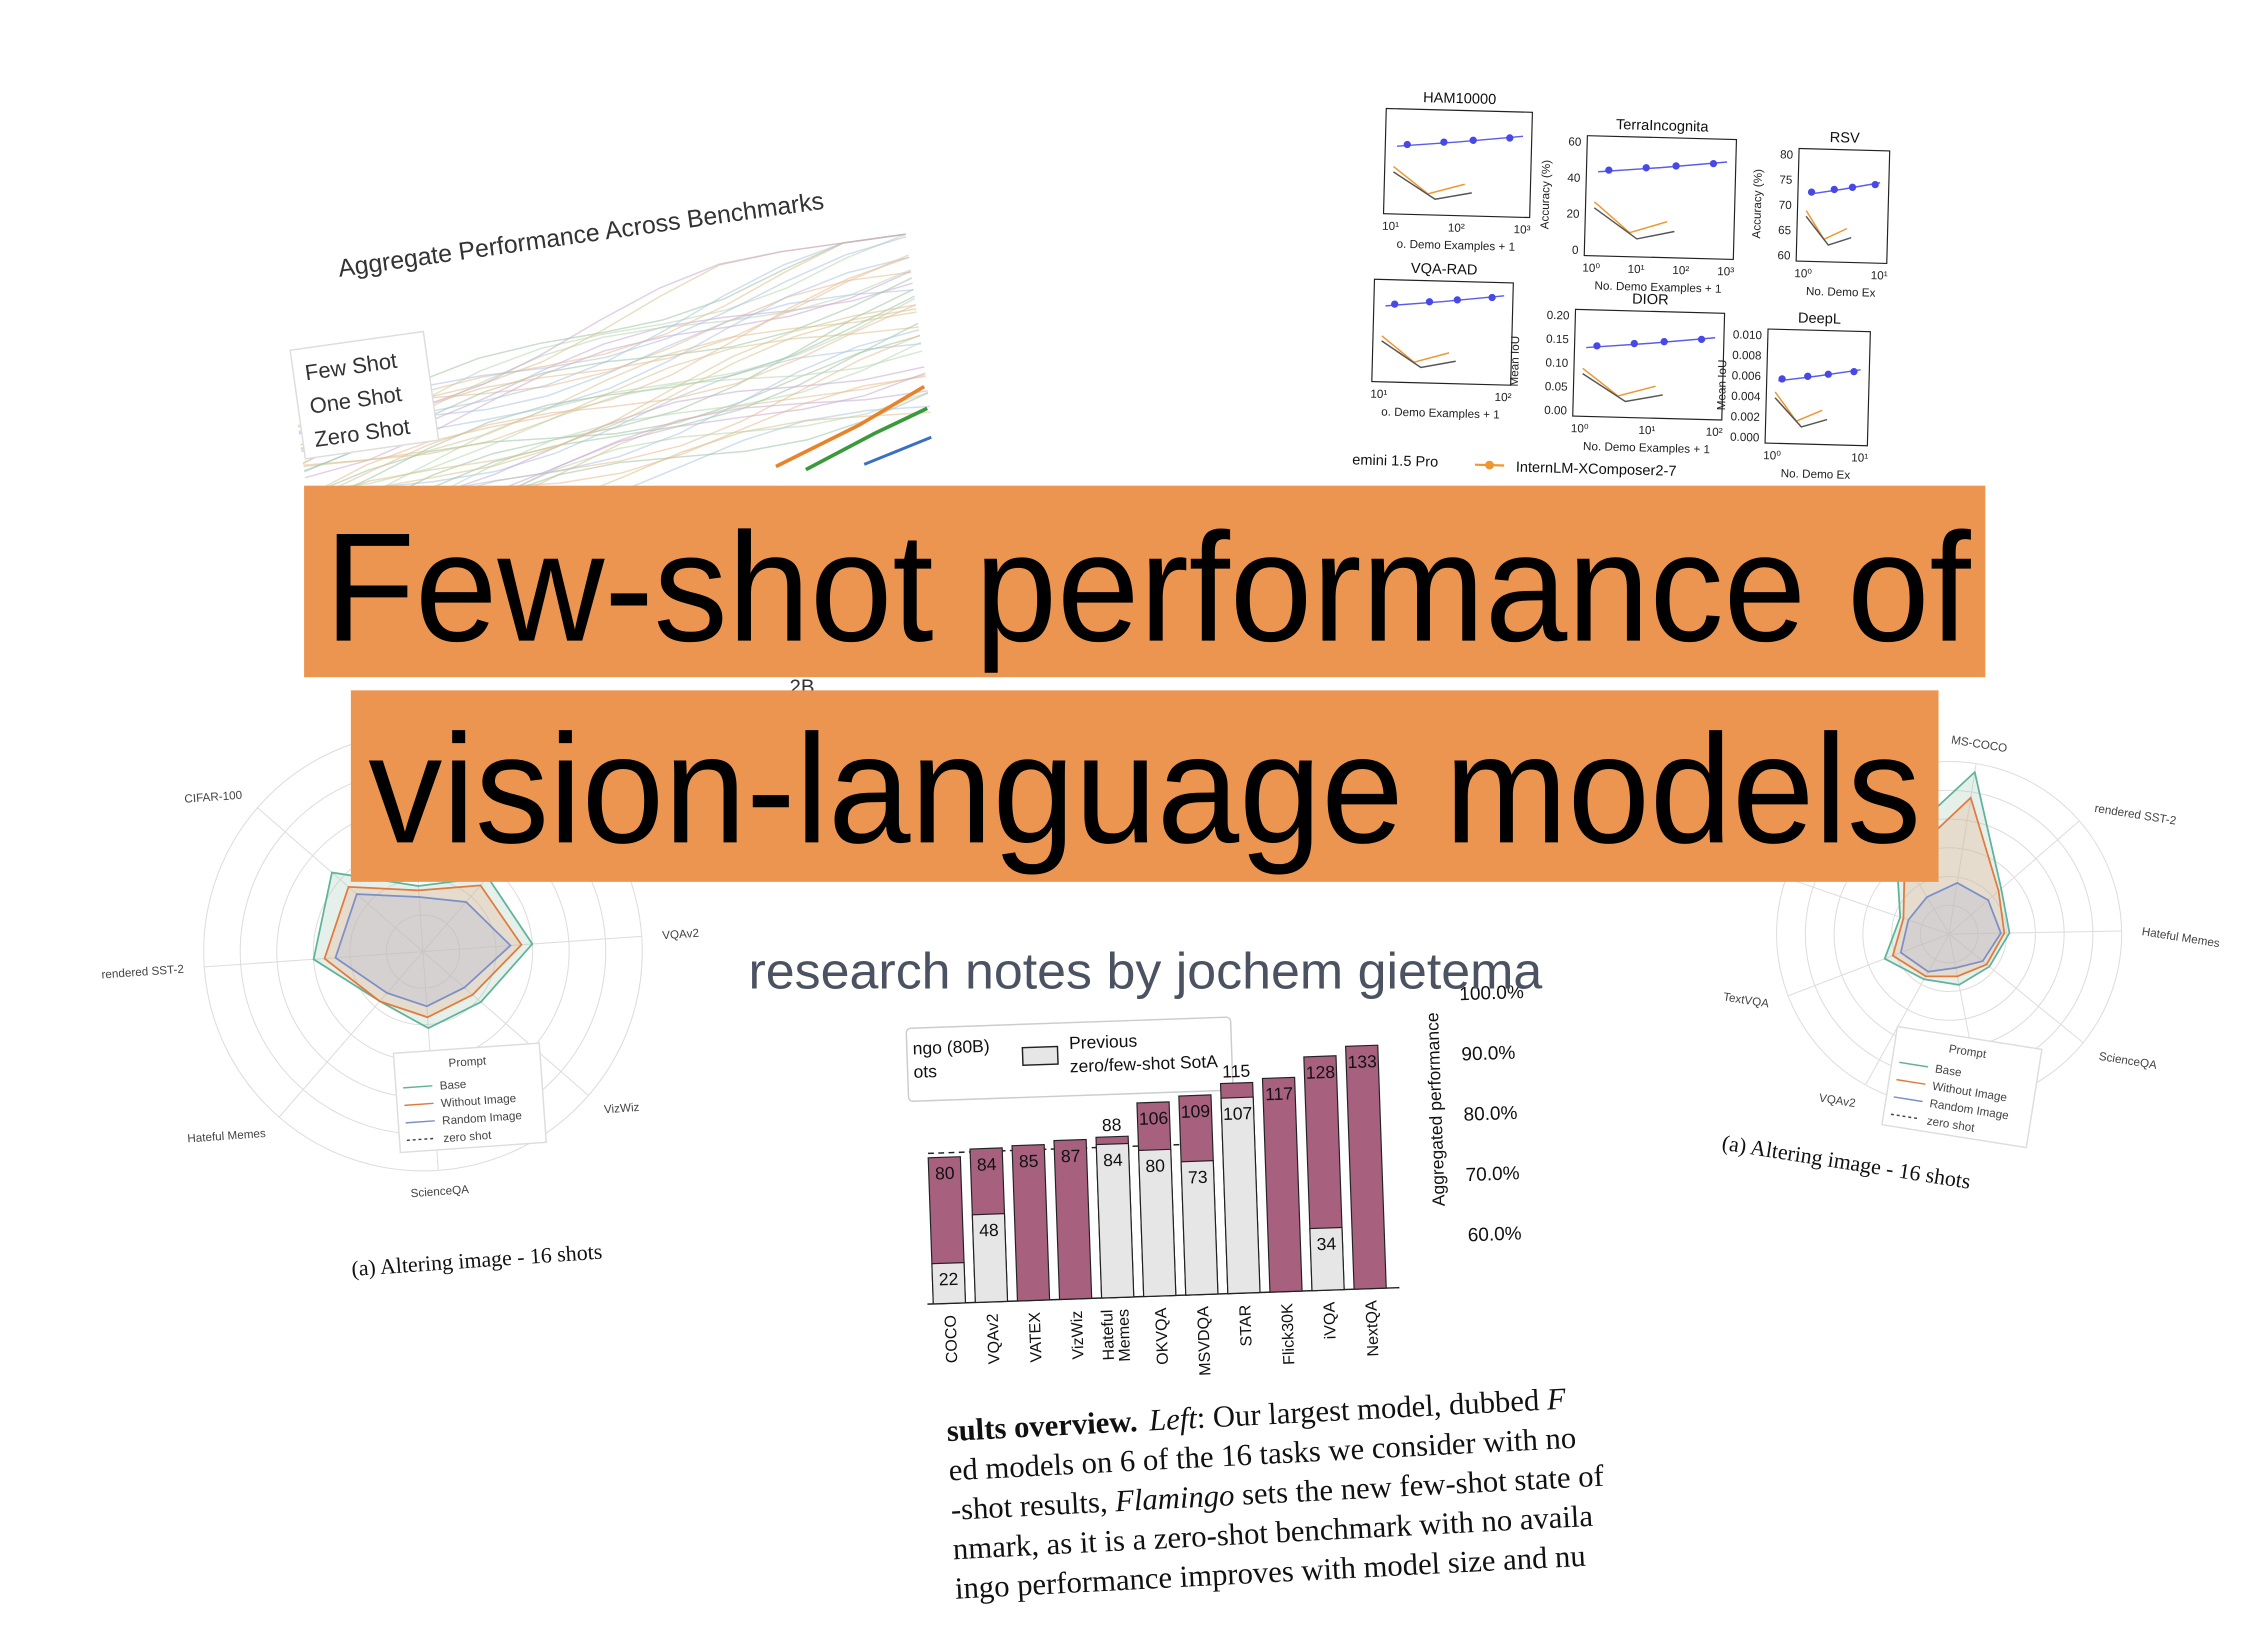  Describe the element at coordinates (1455, 246) in the screenshot. I see `x-axis-label: o. Demo Examples + 1` at that location.